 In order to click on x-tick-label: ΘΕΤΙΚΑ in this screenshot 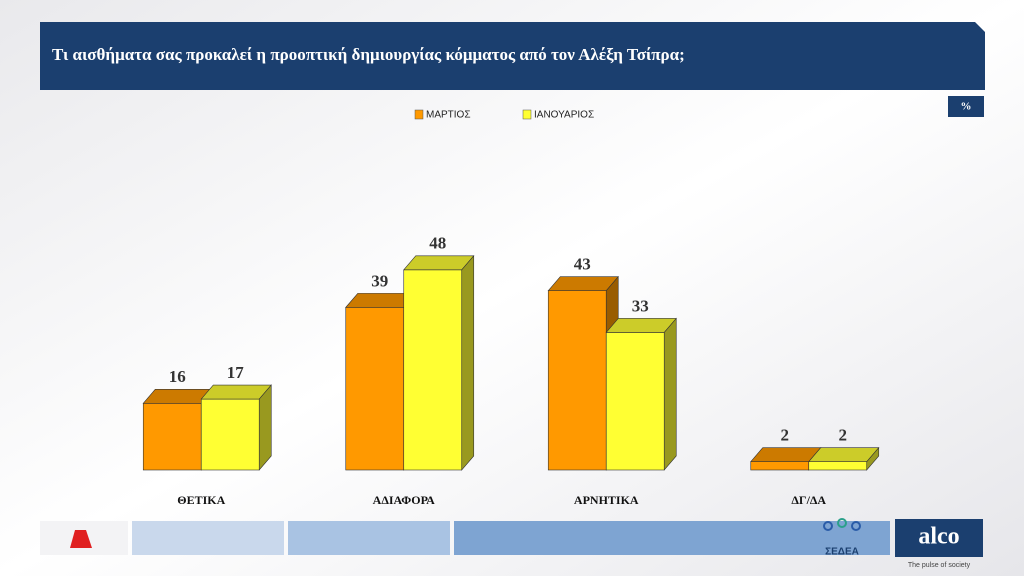, I will do `click(201, 500)`.